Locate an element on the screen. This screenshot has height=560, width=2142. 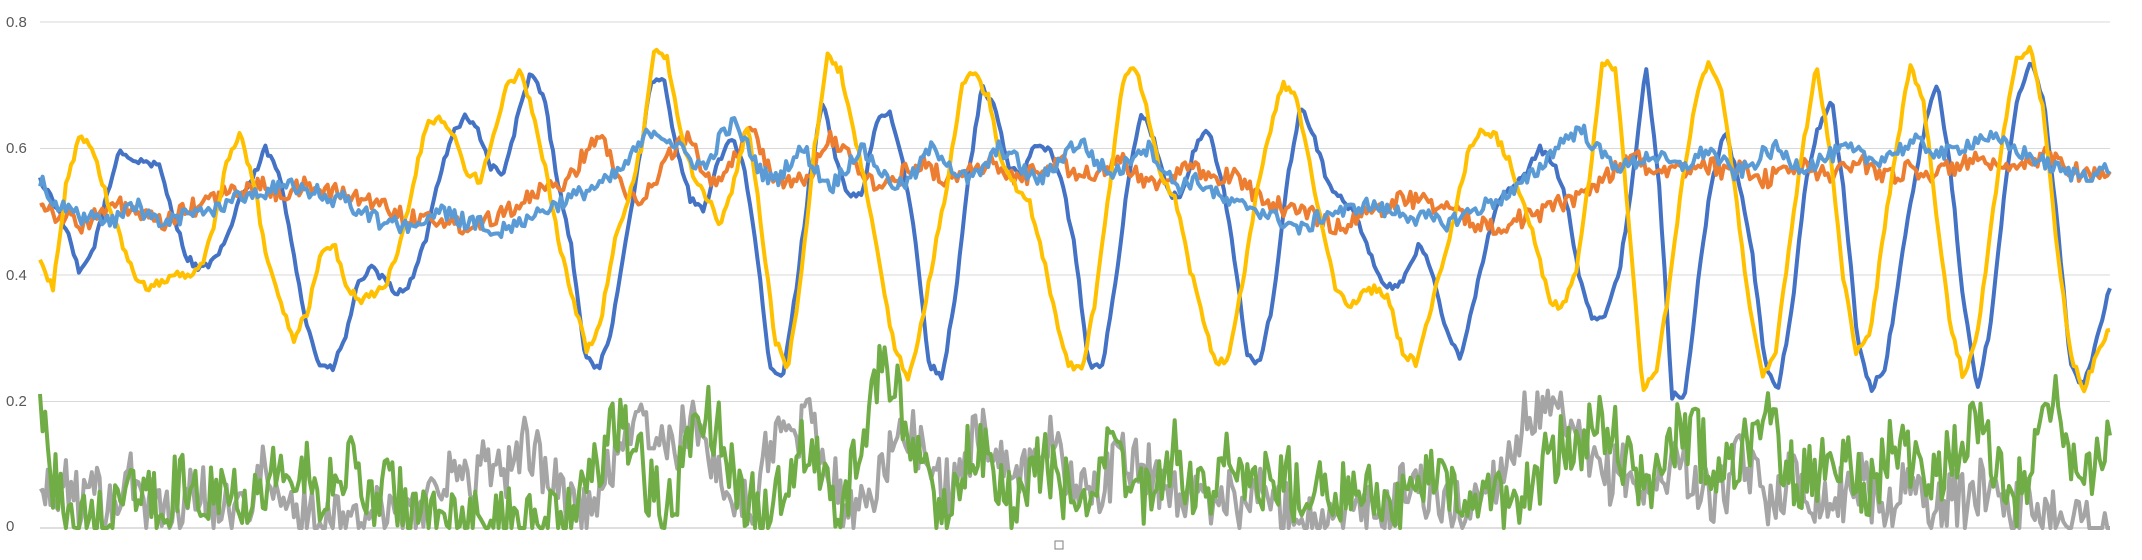
y-tick-label: 0 is located at coordinates (10, 526).